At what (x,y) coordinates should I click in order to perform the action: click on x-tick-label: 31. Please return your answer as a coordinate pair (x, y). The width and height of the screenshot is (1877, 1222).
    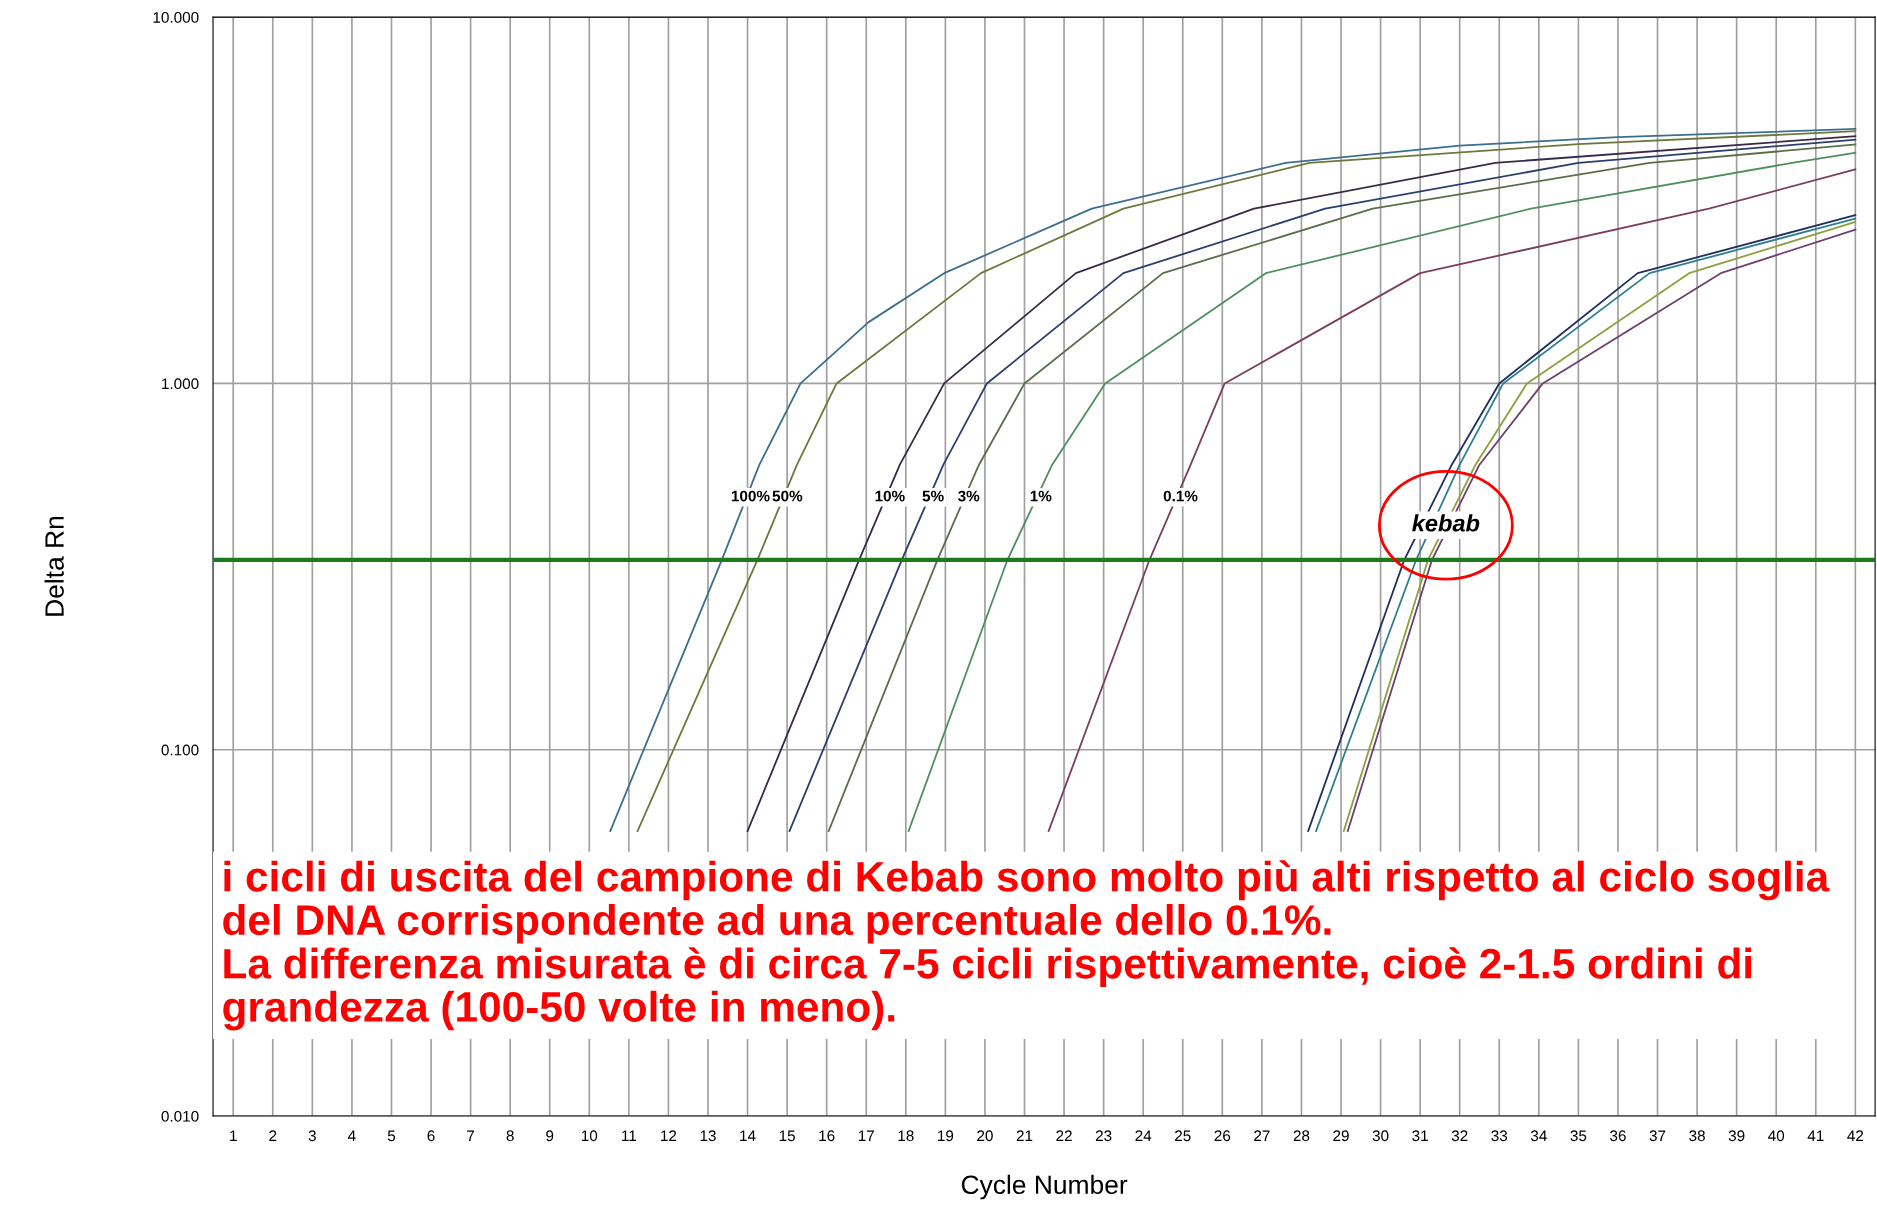
    Looking at the image, I should click on (1420, 1136).